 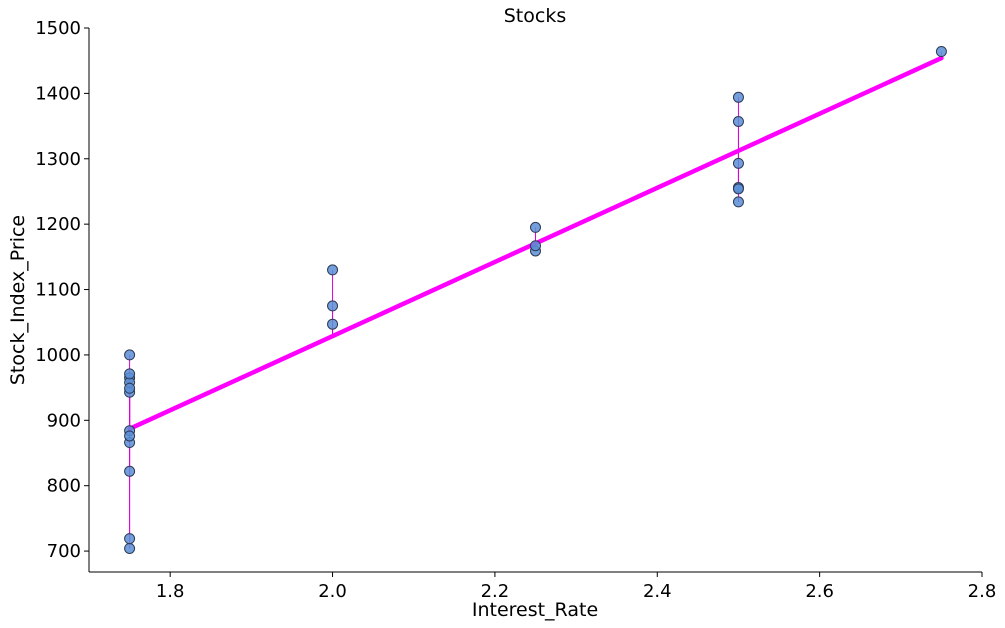 I want to click on x-tick-label: 1.8, so click(x=170, y=591).